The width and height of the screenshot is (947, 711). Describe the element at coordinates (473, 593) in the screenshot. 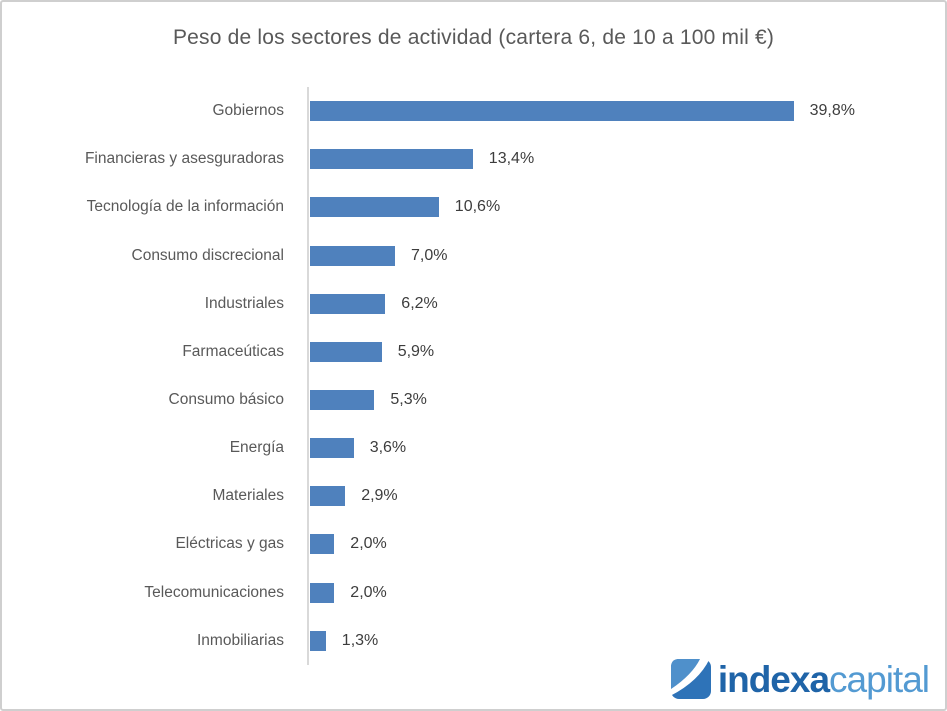

I see `chart-row: Telecomunicaciones 2,0%` at that location.